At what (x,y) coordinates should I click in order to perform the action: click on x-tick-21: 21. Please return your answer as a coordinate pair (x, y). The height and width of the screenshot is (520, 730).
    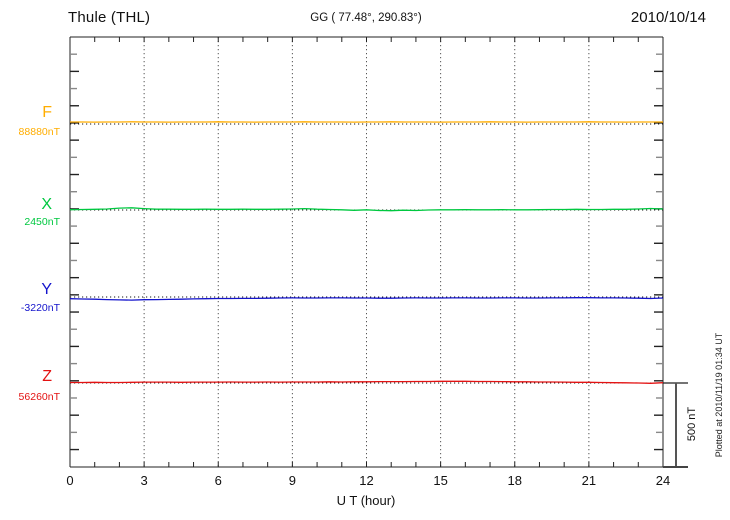
    Looking at the image, I should click on (589, 480).